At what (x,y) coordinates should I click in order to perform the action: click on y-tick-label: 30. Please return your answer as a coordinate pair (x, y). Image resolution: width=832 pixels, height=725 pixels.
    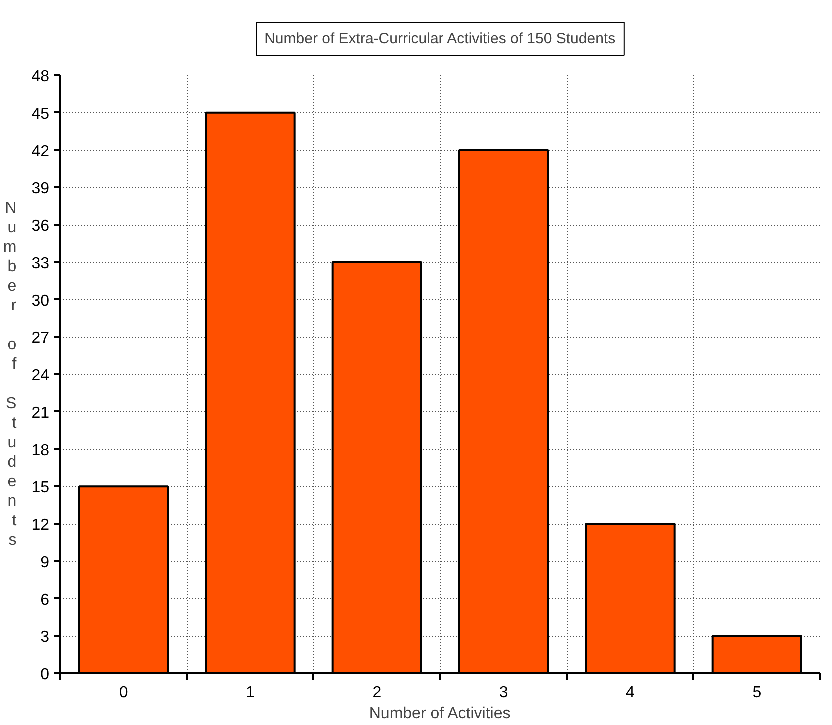
    Looking at the image, I should click on (41, 301).